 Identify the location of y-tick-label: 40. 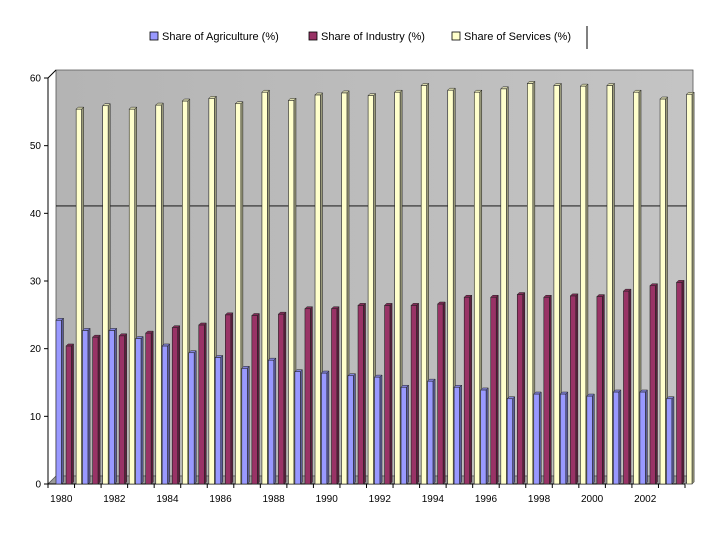
(36, 214).